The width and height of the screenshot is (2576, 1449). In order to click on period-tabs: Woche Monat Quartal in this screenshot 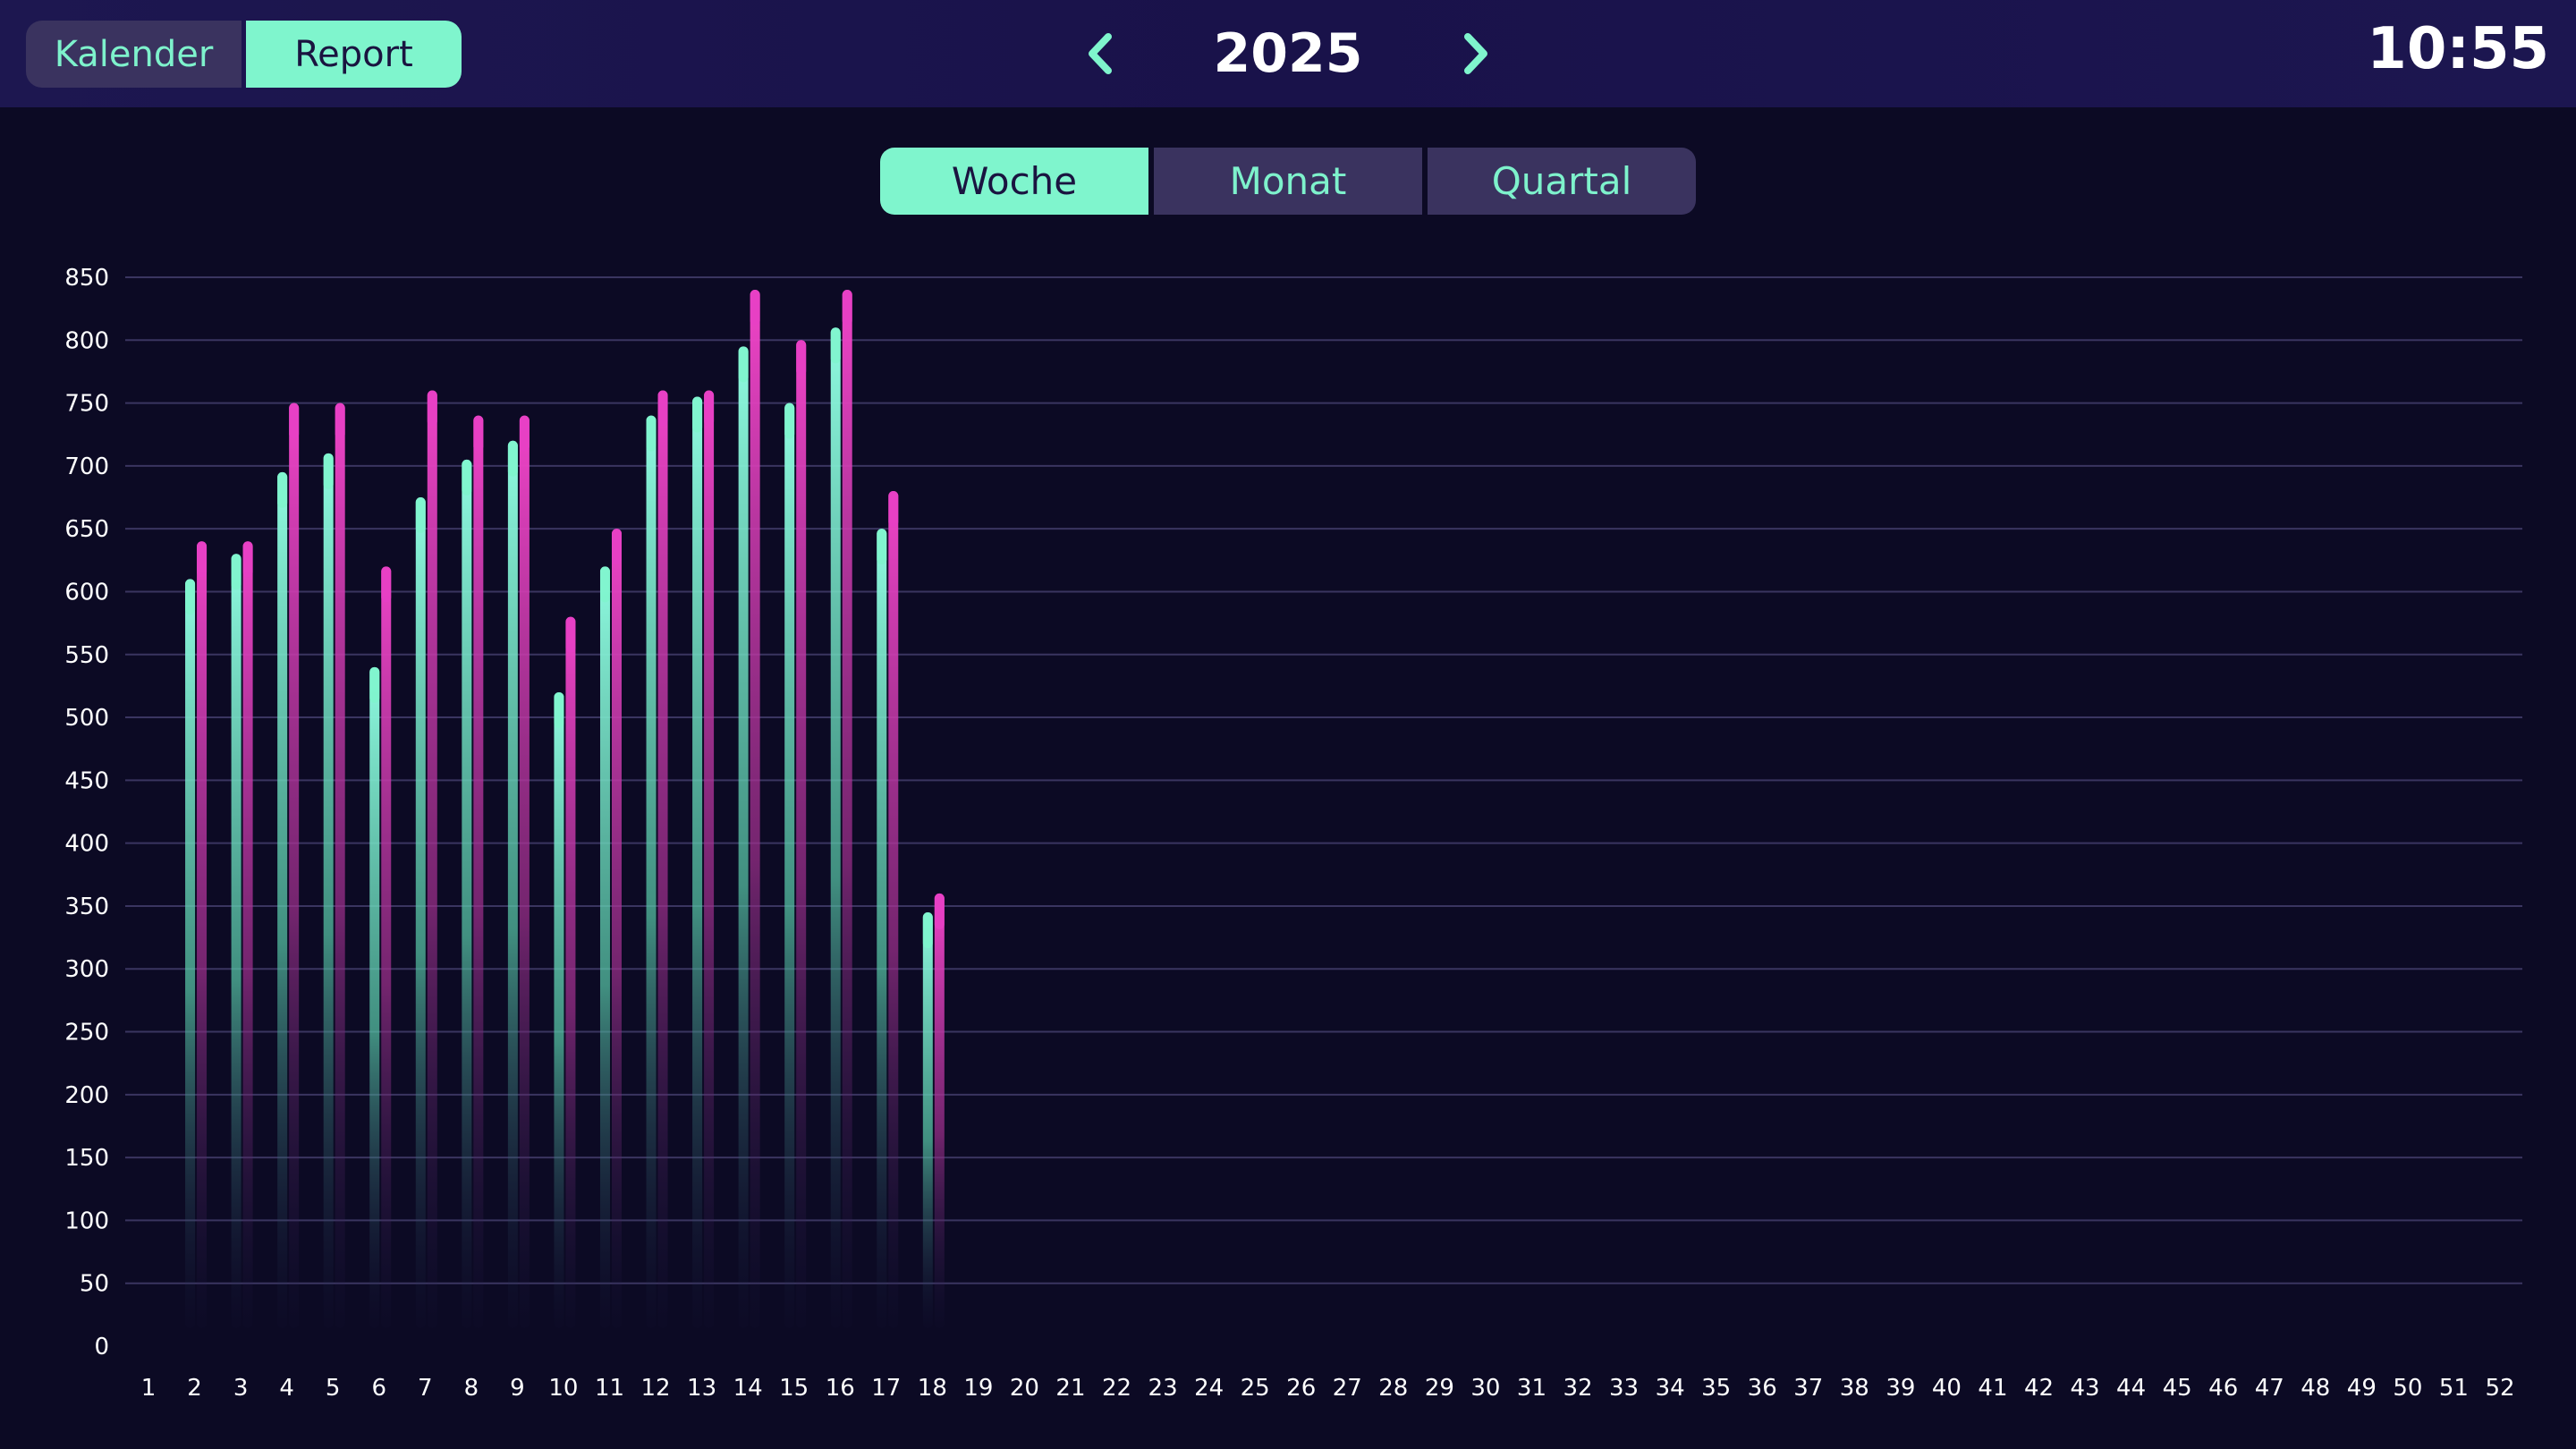, I will do `click(1288, 181)`.